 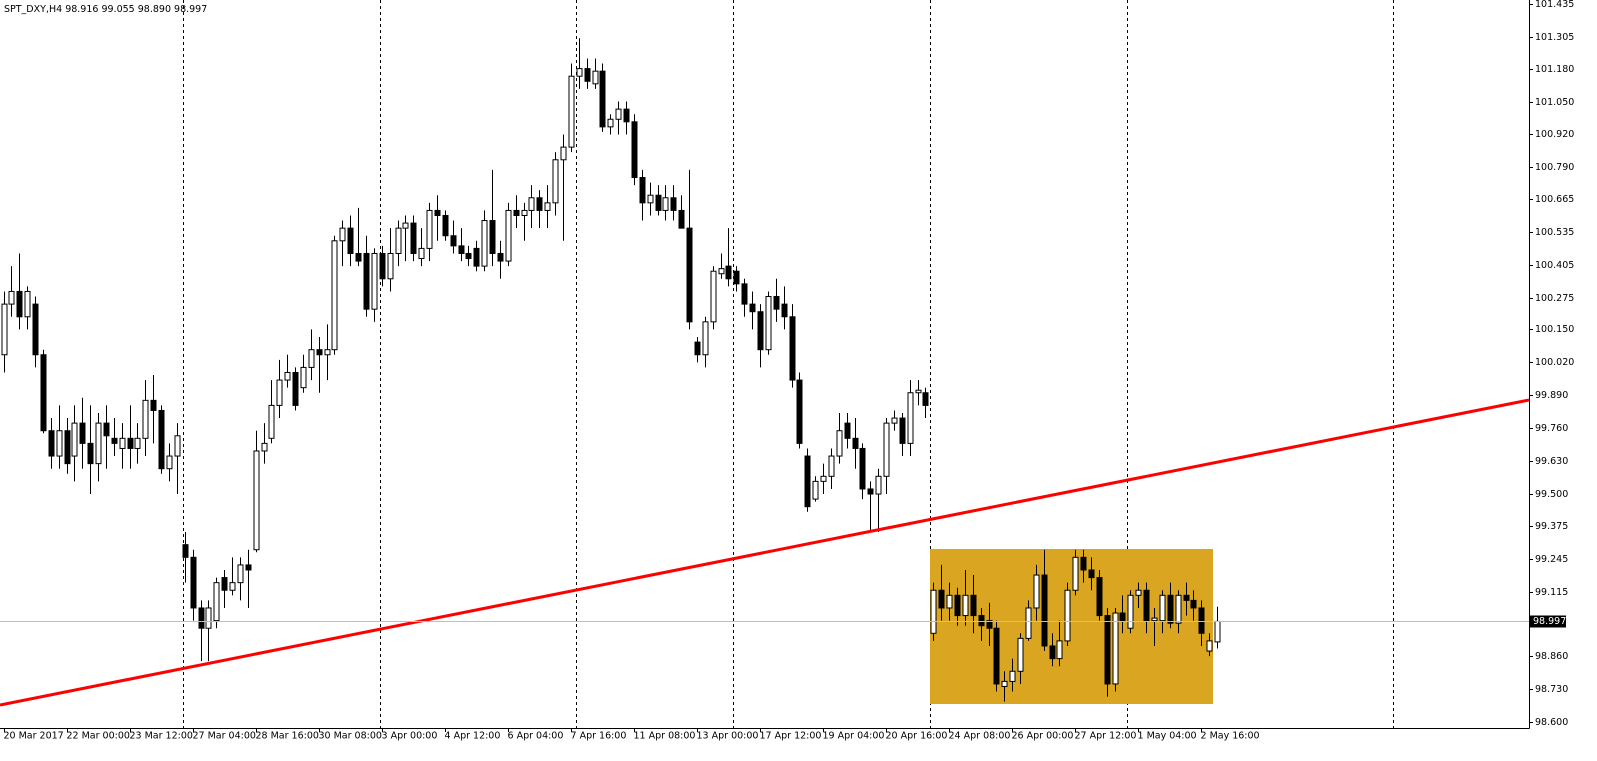 I want to click on current-price-label: 98.997, so click(x=1549, y=621).